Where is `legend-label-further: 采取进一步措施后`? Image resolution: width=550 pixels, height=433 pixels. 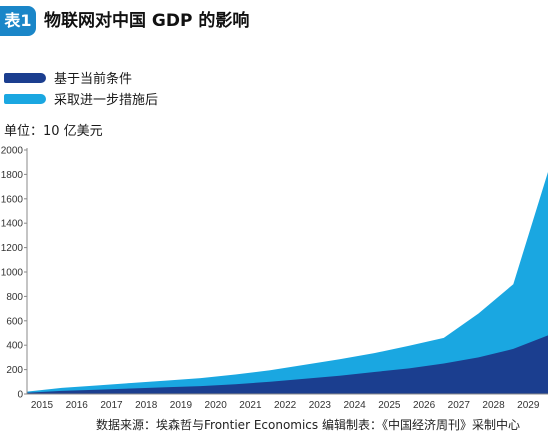
legend-label-further: 采取进一步措施后 is located at coordinates (106, 100).